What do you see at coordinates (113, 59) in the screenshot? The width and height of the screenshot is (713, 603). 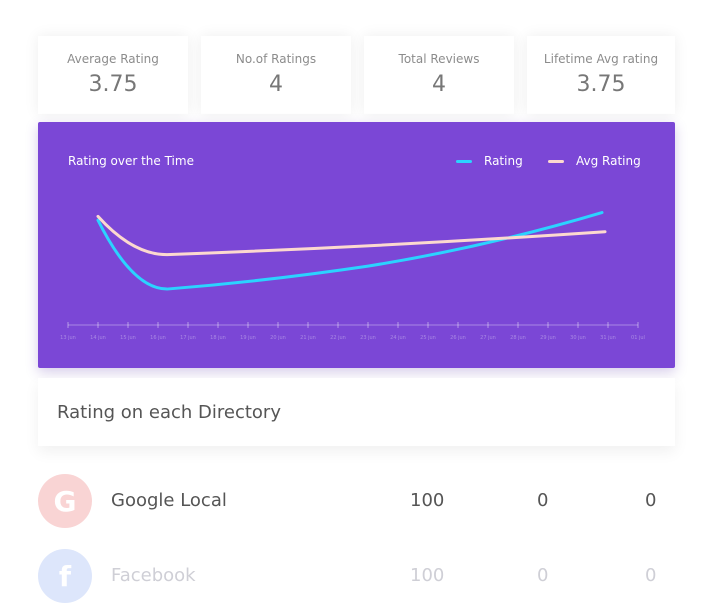 I see `stat-label: Average Rating` at bounding box center [113, 59].